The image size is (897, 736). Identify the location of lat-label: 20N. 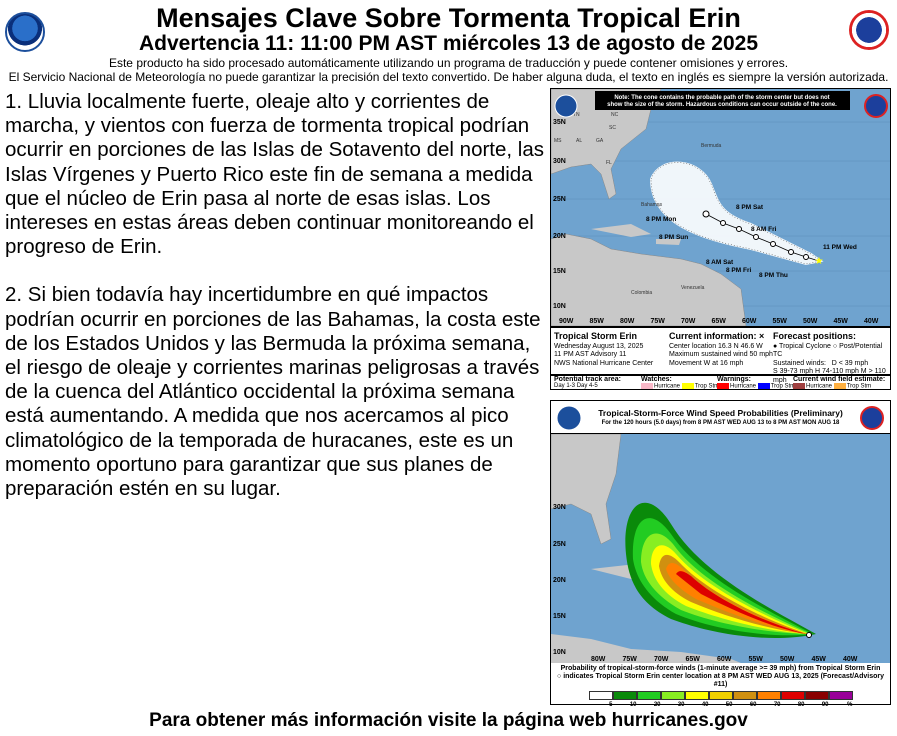
(559, 236).